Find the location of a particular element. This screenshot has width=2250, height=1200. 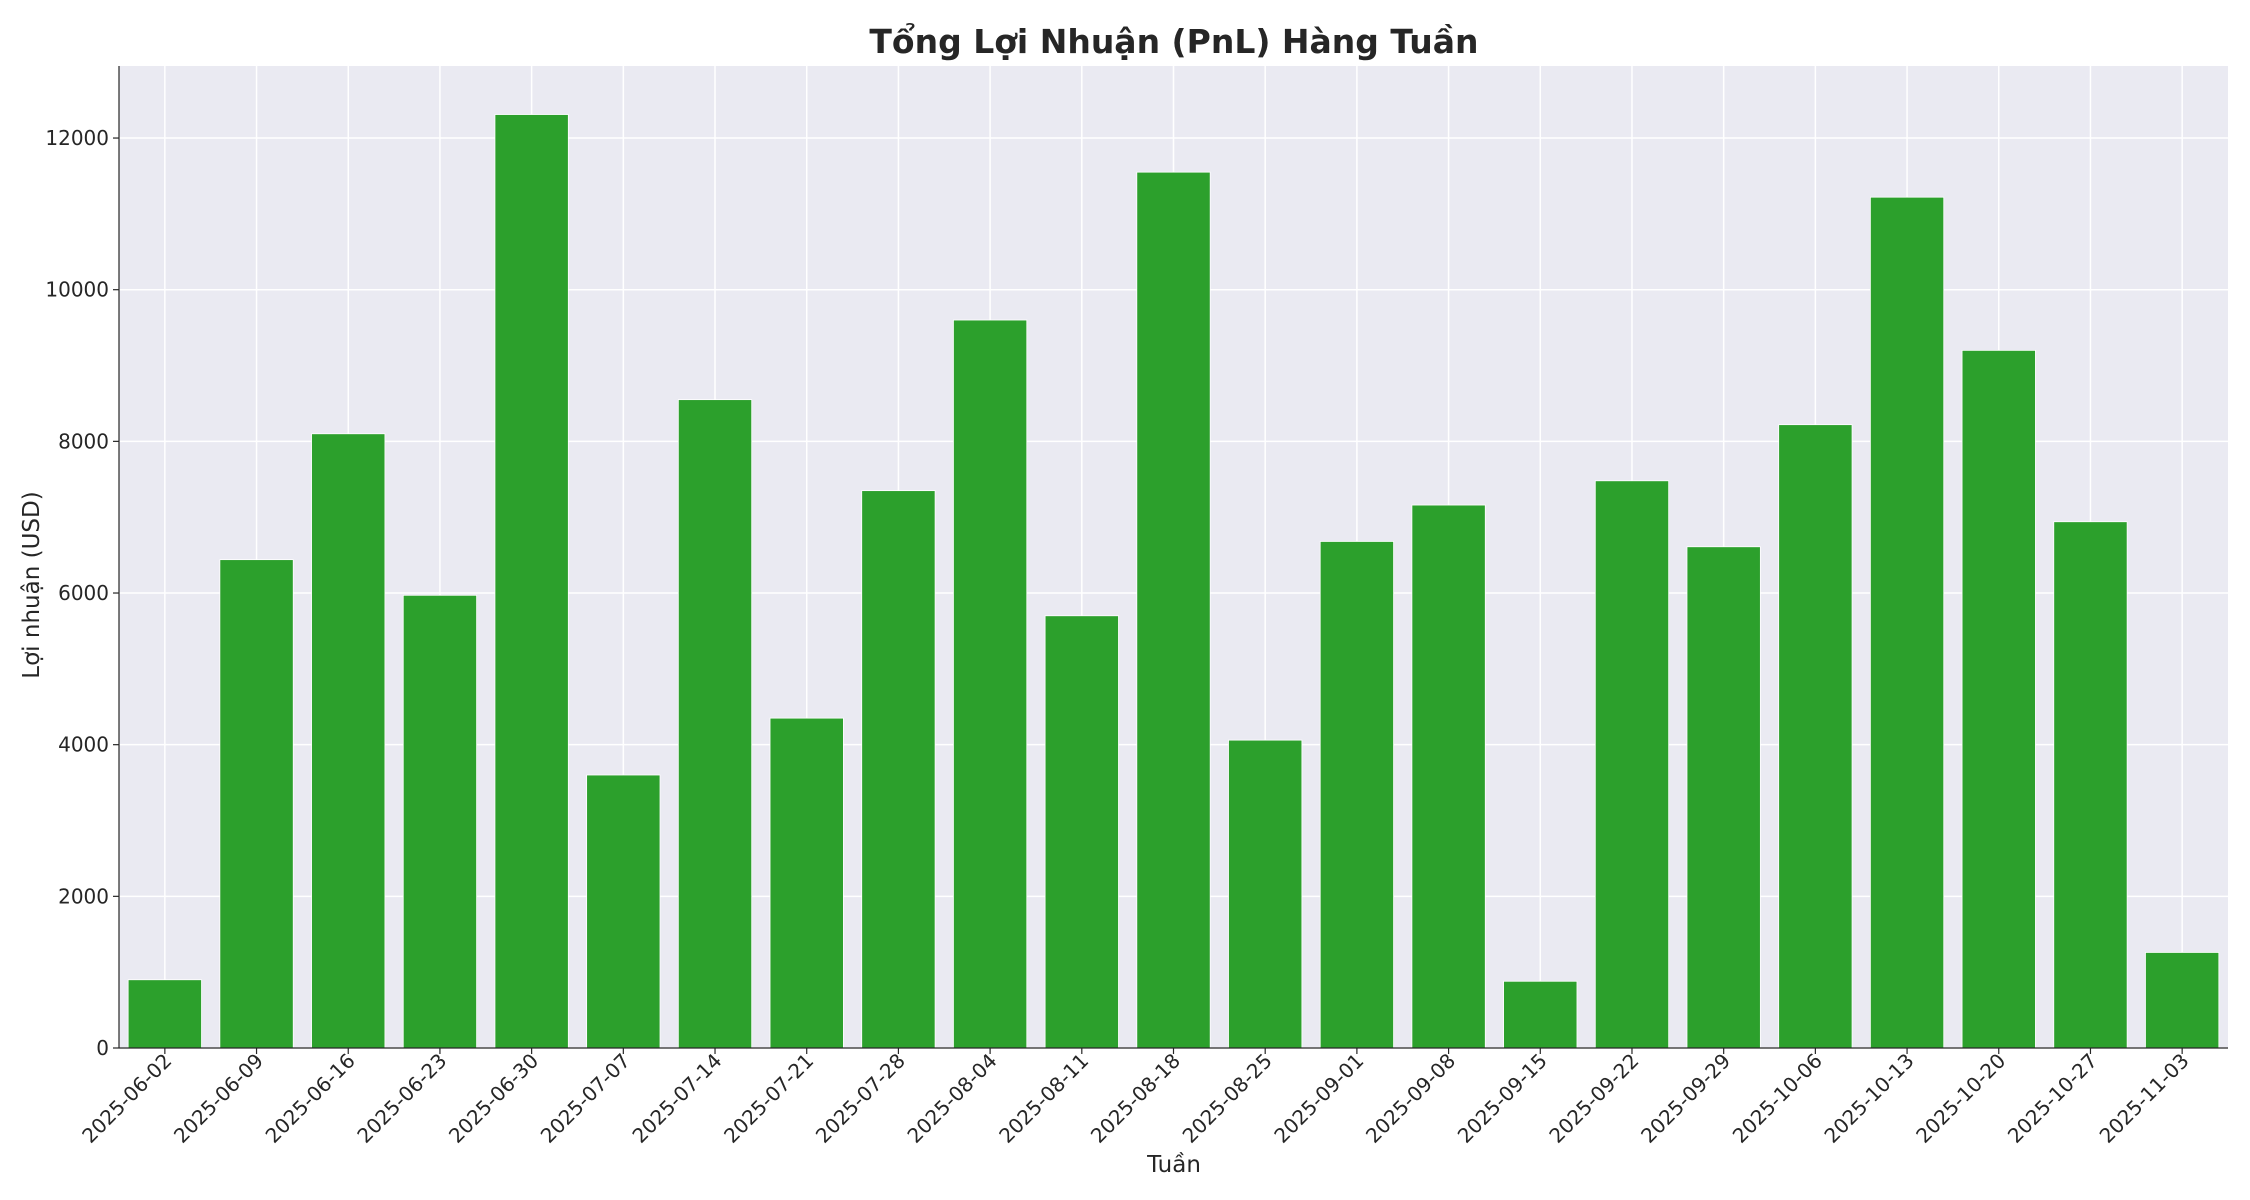

y-tick-labels: 0 2000 4000 6000 8000 10000 12000 is located at coordinates (82, 593).